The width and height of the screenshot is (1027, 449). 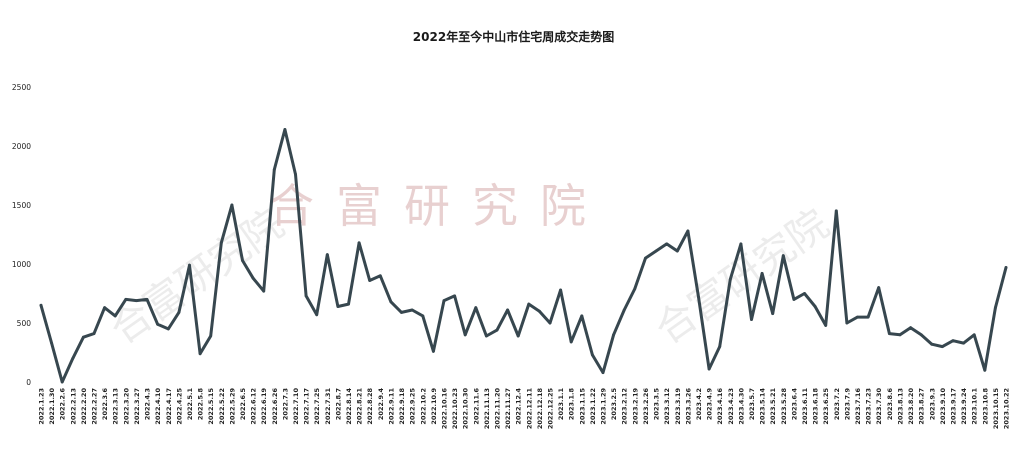 What do you see at coordinates (519, 406) in the screenshot?
I see `x-tick-label: 2022.12.4` at bounding box center [519, 406].